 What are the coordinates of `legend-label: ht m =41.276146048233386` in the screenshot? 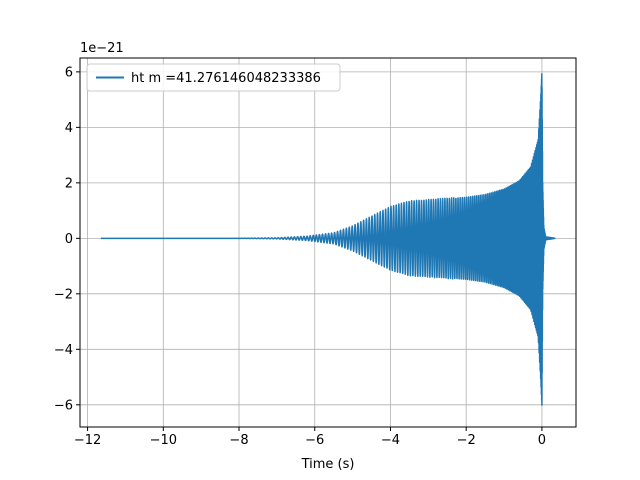 It's located at (226, 78).